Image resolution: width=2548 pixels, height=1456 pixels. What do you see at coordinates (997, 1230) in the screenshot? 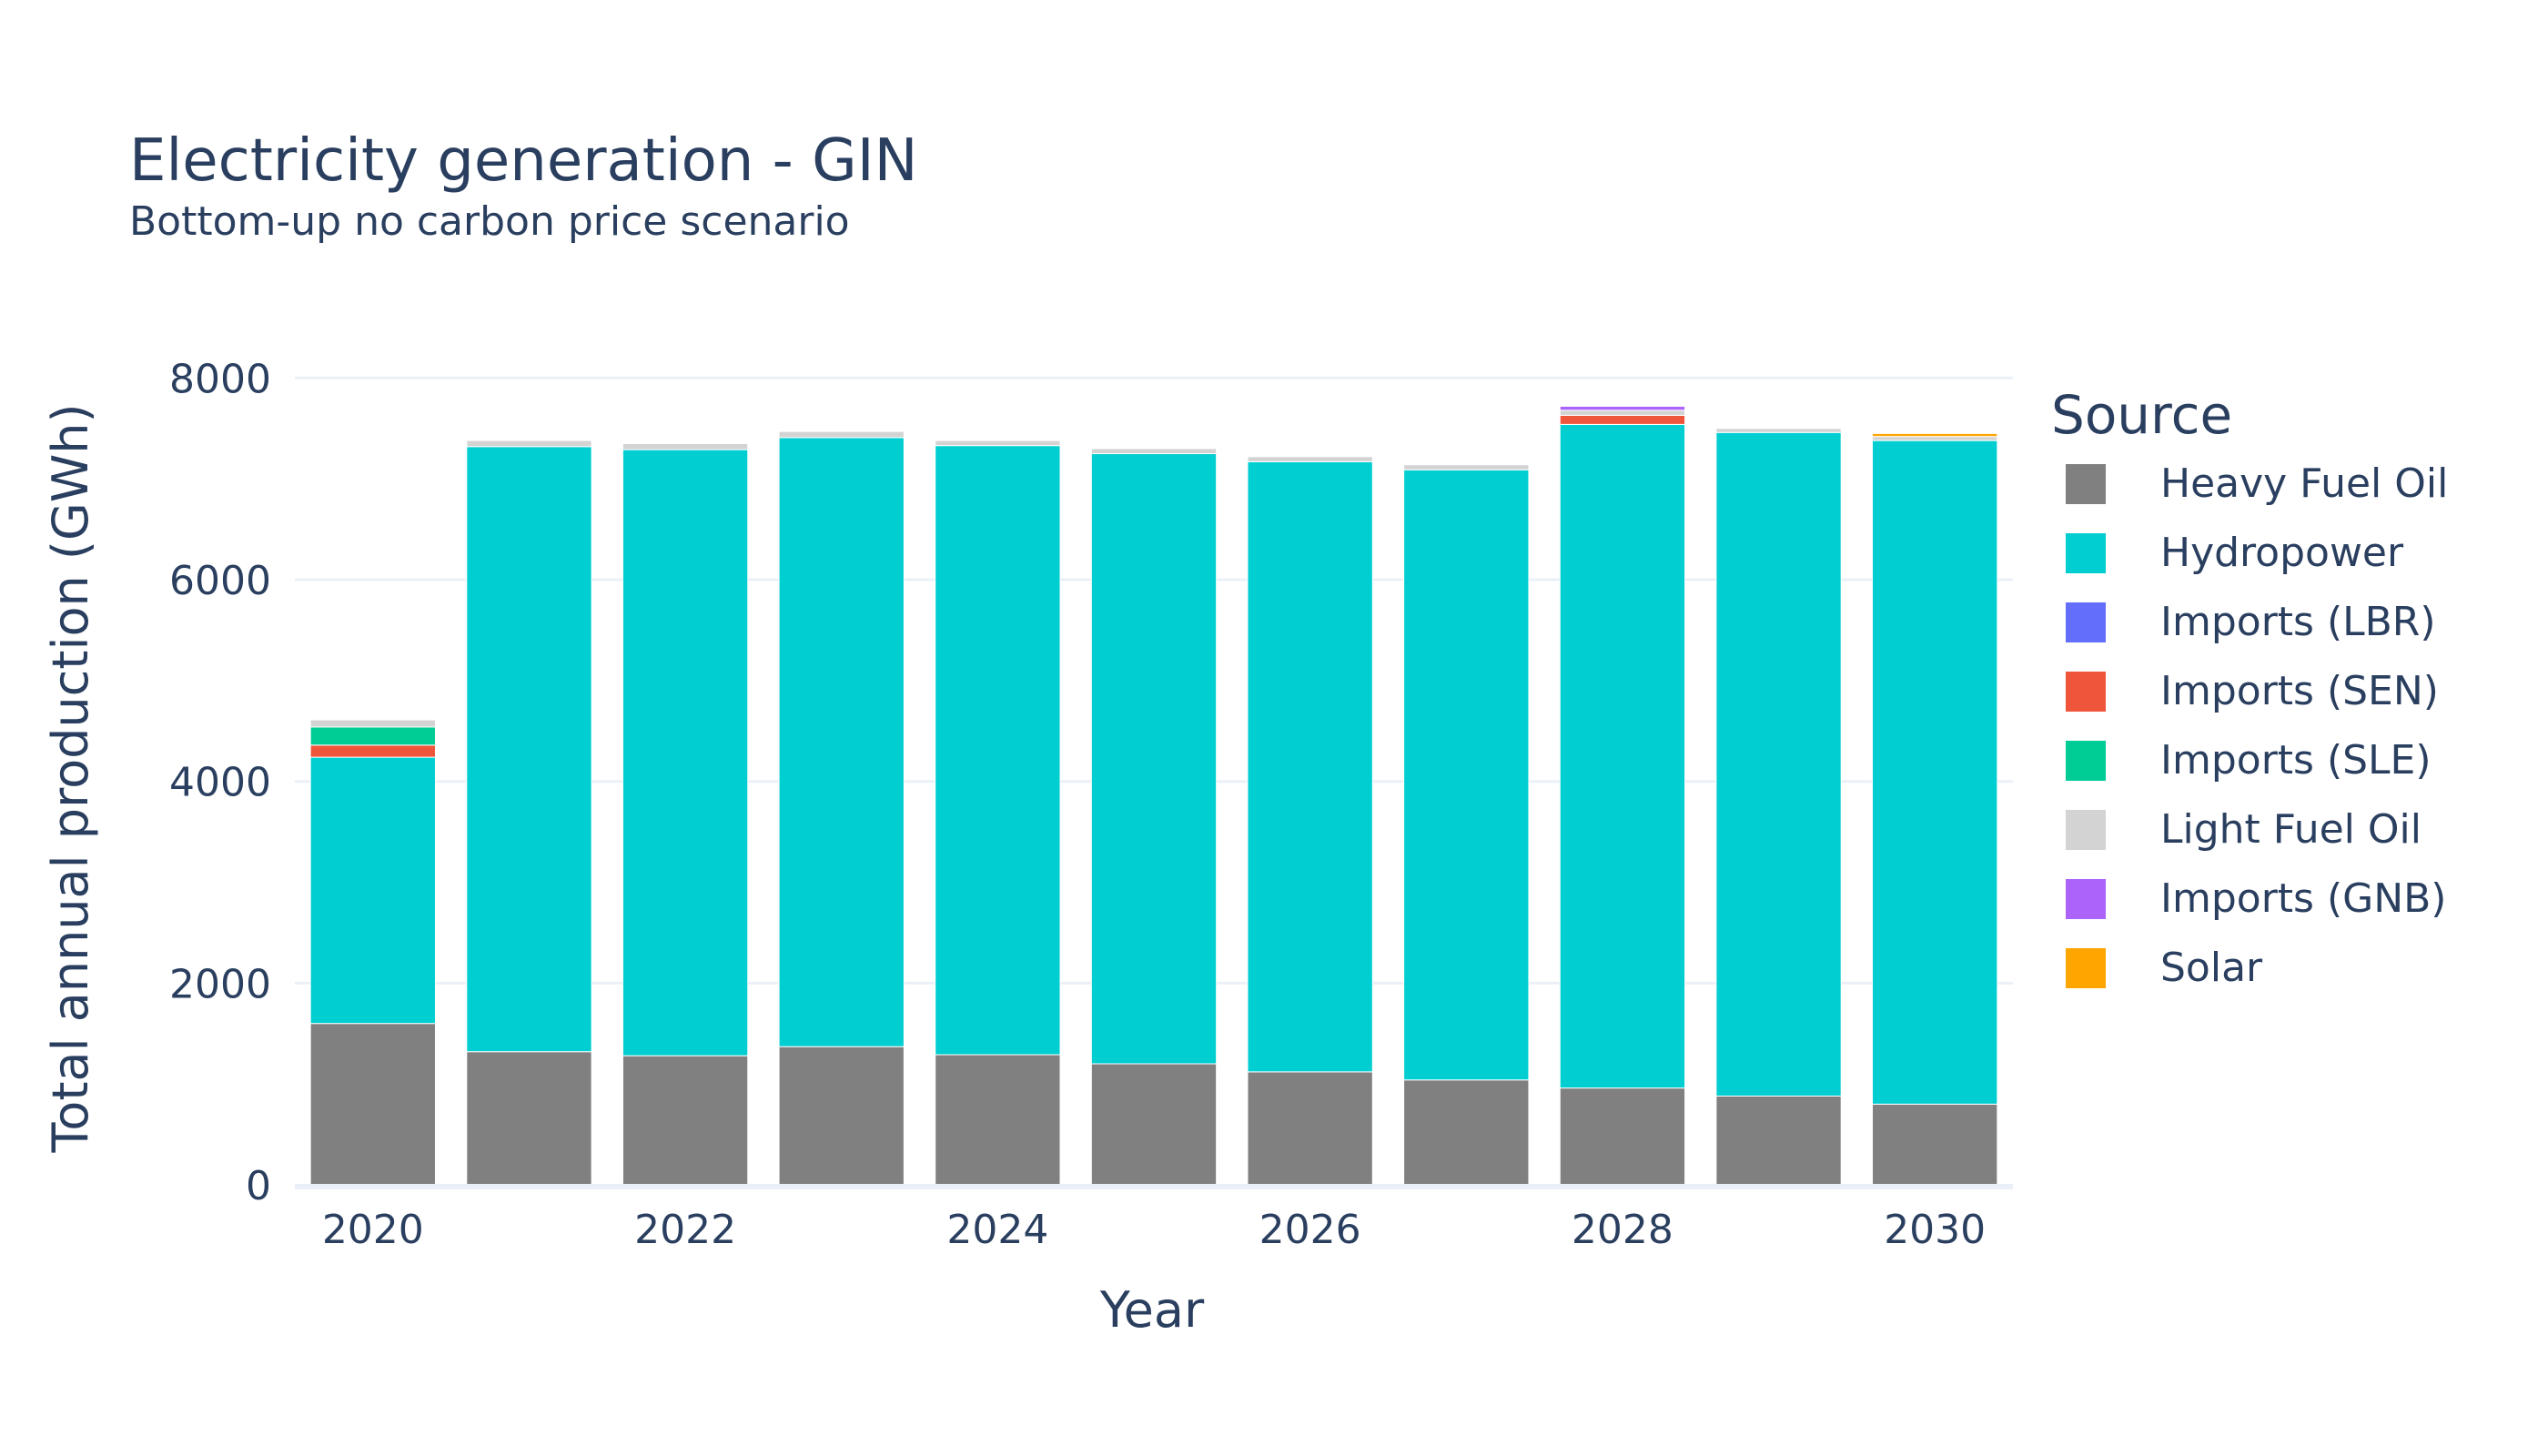
I see `x-tick-label: 2024` at bounding box center [997, 1230].